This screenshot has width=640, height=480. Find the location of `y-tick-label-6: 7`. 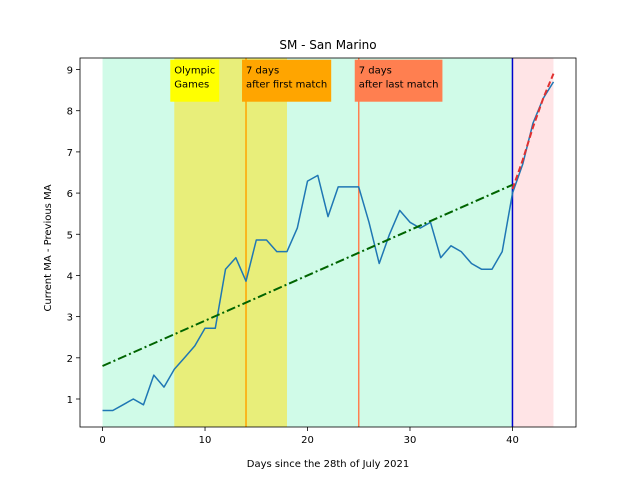

y-tick-label-6: 7 is located at coordinates (70, 153).